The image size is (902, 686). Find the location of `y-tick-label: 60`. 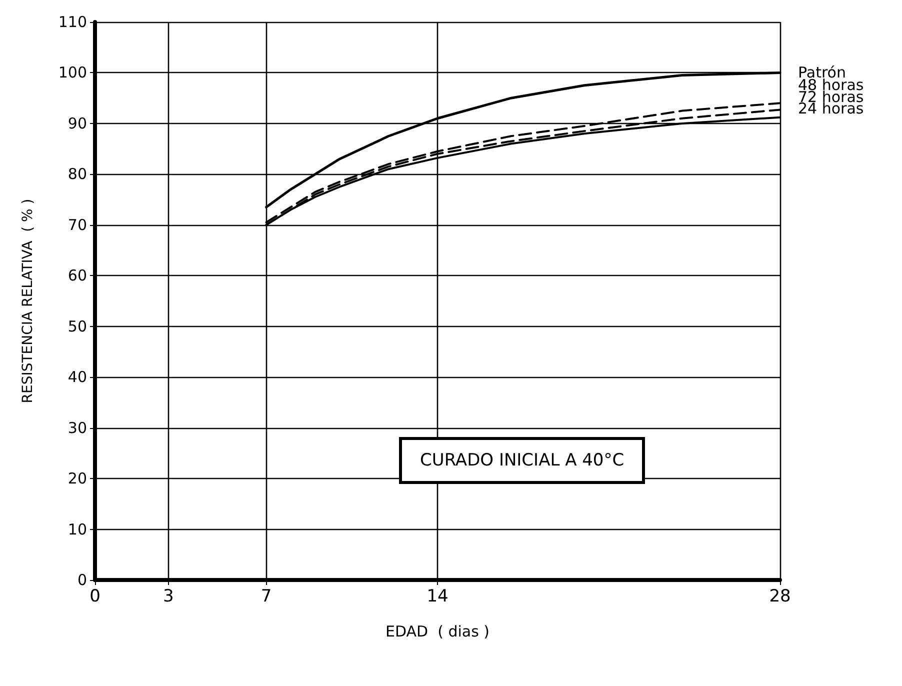

y-tick-label: 60 is located at coordinates (77, 275).